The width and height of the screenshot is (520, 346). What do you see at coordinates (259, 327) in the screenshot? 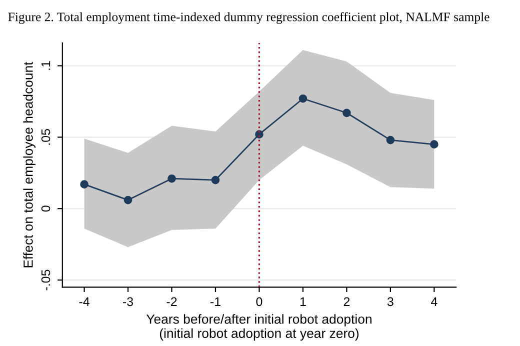
I see `x-axis-title: Years before/after initial robot adoption (initial robot adoption at year zero)` at bounding box center [259, 327].